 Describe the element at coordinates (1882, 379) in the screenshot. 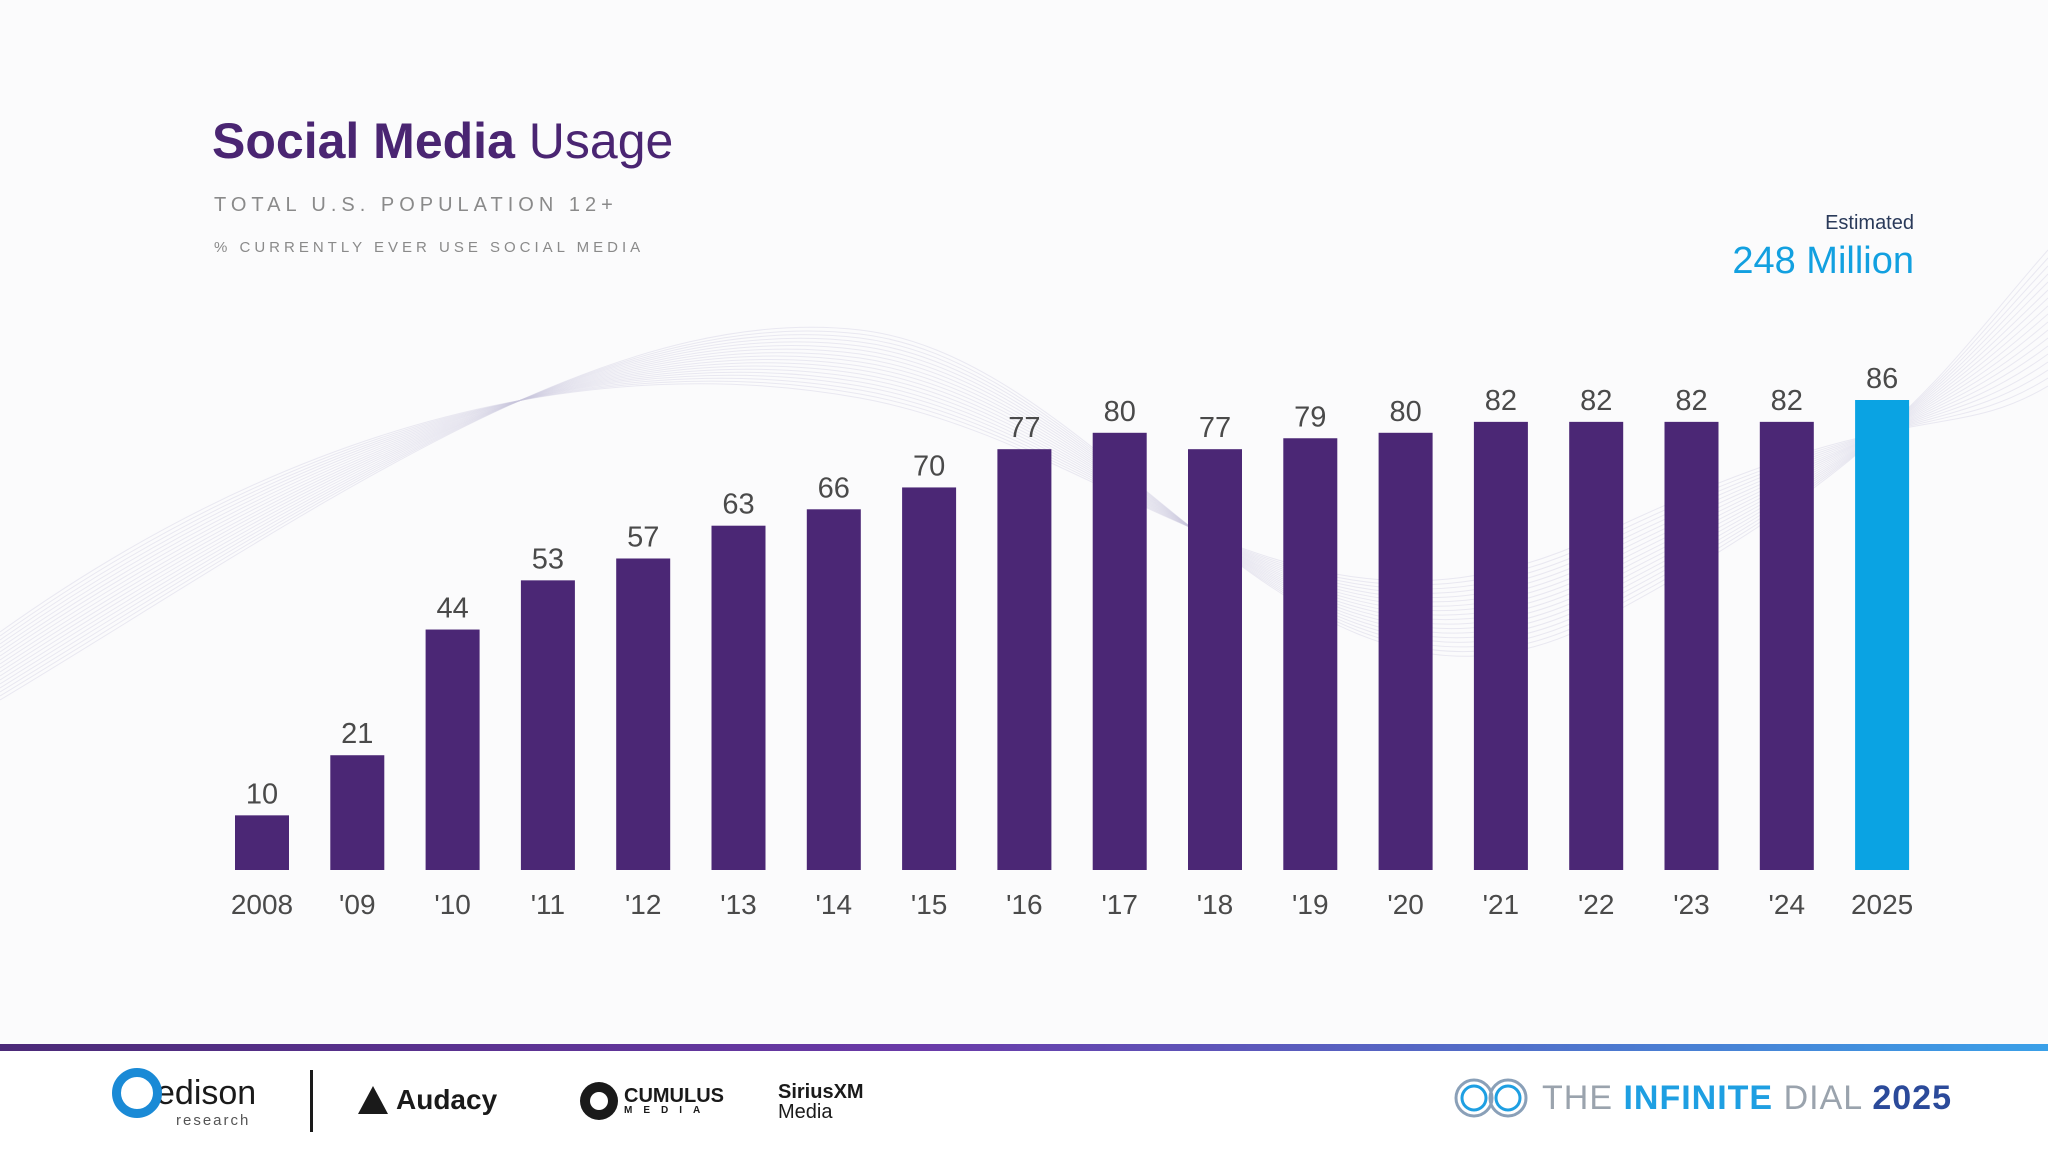

I see `bar-value-label: 86` at that location.